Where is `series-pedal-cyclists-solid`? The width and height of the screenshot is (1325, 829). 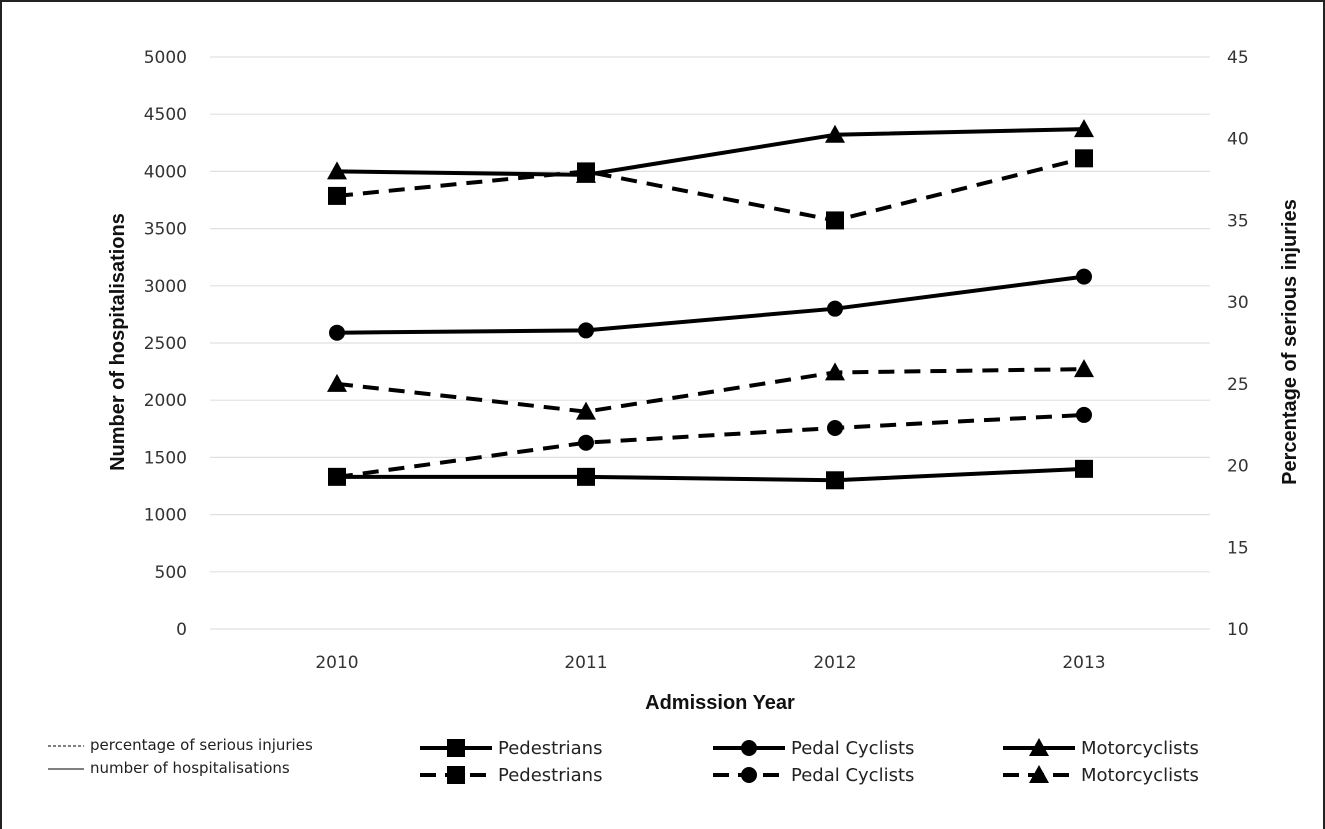 series-pedal-cyclists-solid is located at coordinates (710, 304).